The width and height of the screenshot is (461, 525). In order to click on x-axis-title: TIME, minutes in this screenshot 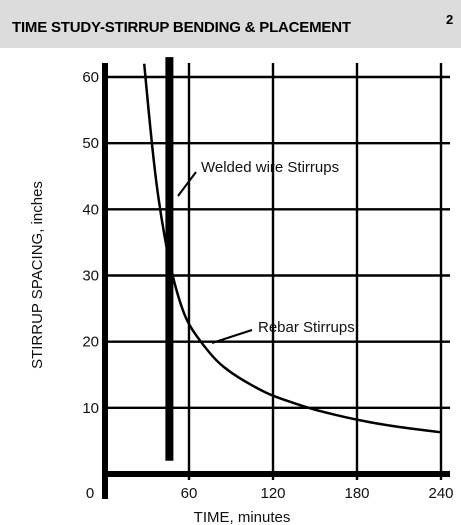, I will do `click(242, 517)`.